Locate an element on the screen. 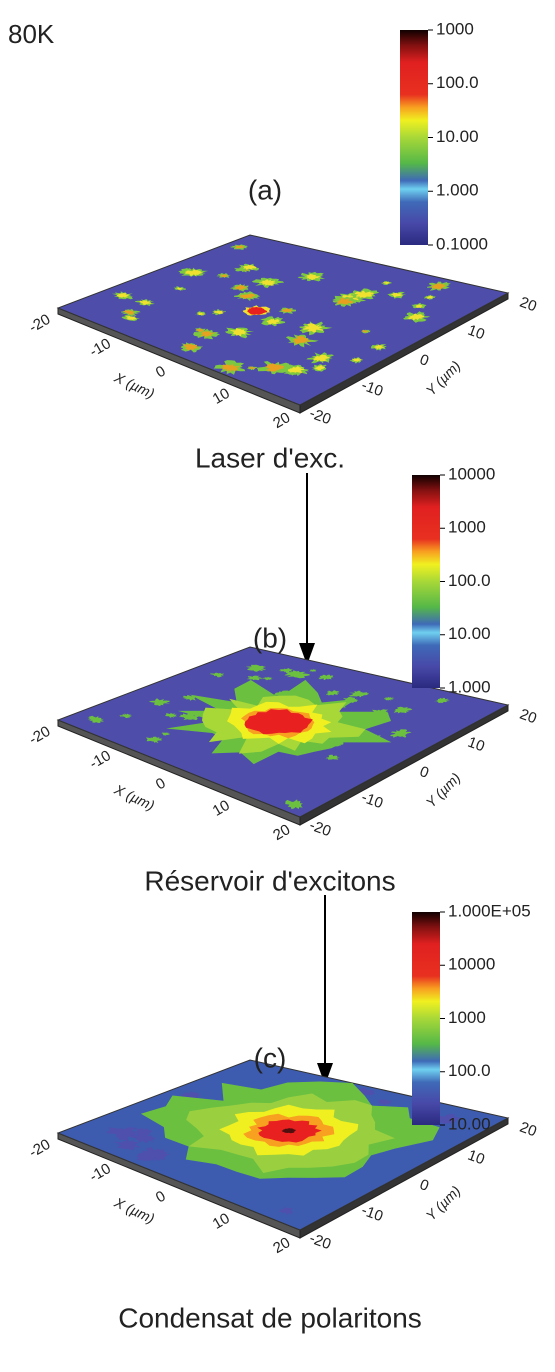 Image resolution: width=555 pixels, height=1372 pixels. temperature-label: 80K is located at coordinates (31, 34).